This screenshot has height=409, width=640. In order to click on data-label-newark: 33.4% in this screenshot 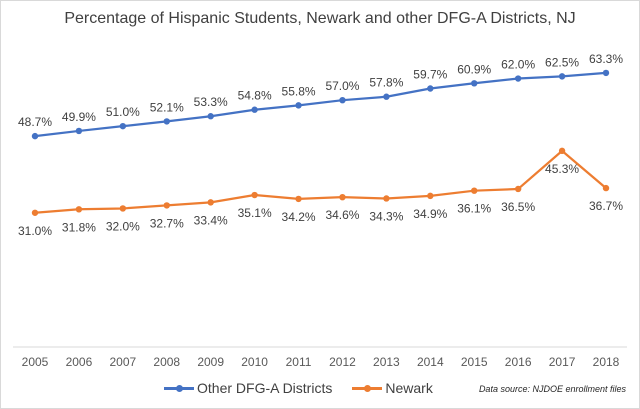, I will do `click(211, 220)`.